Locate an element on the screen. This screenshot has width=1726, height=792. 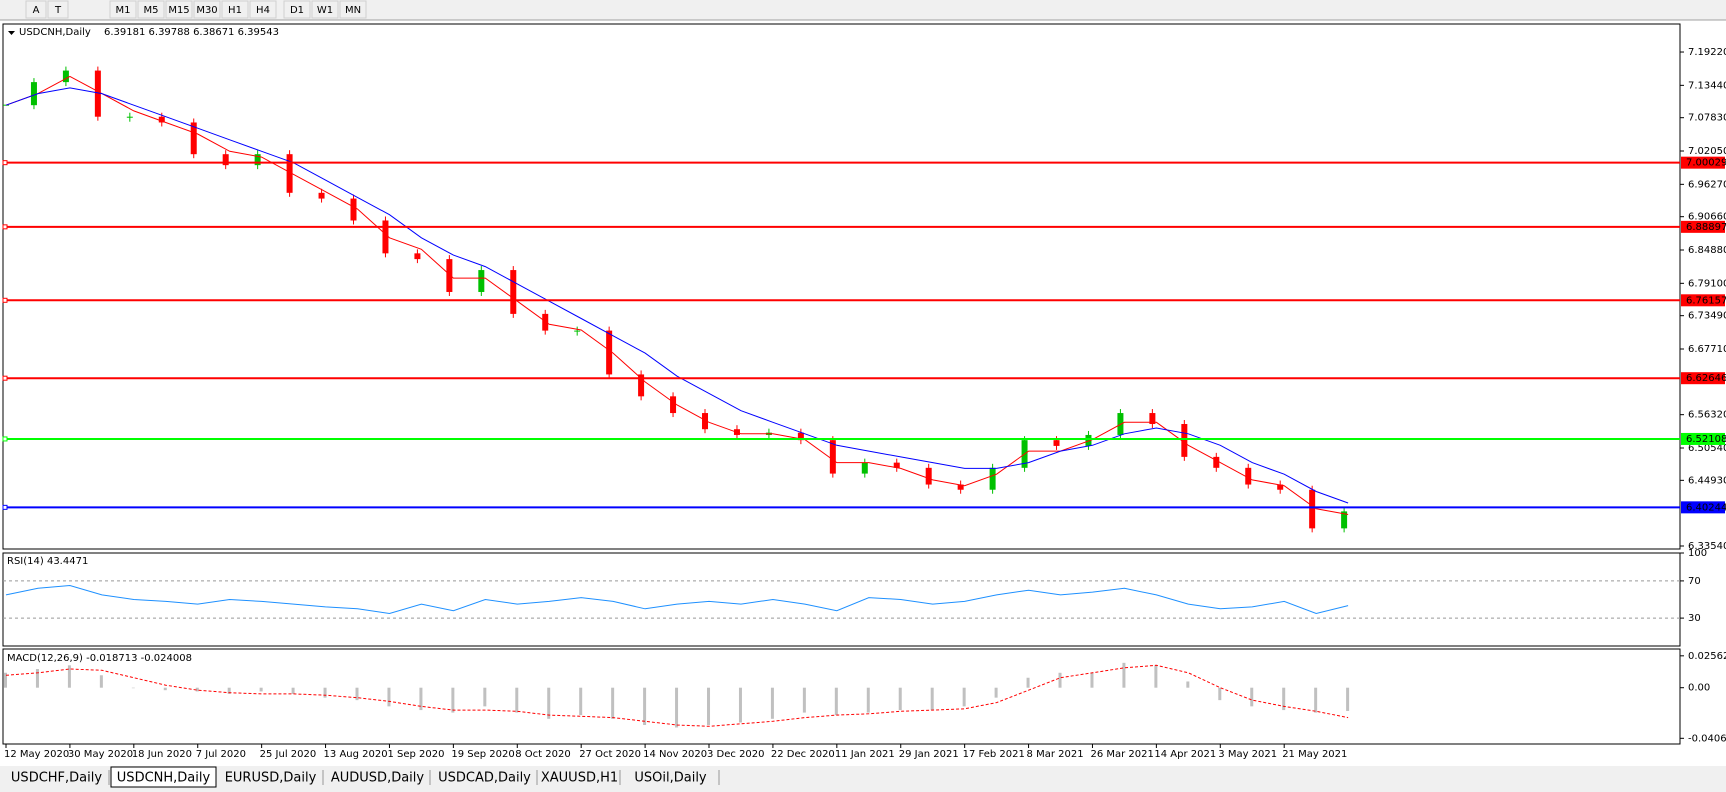
x-tick-label: 1 Sep 2020 is located at coordinates (415, 754).